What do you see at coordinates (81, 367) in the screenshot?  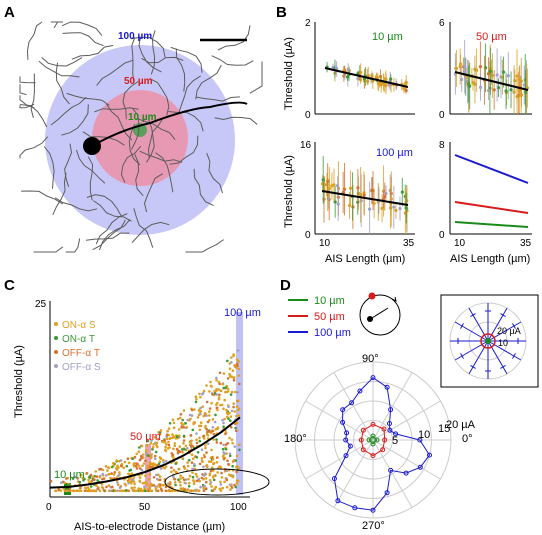 I see `legend-off-alpha-s: OFF-α S` at bounding box center [81, 367].